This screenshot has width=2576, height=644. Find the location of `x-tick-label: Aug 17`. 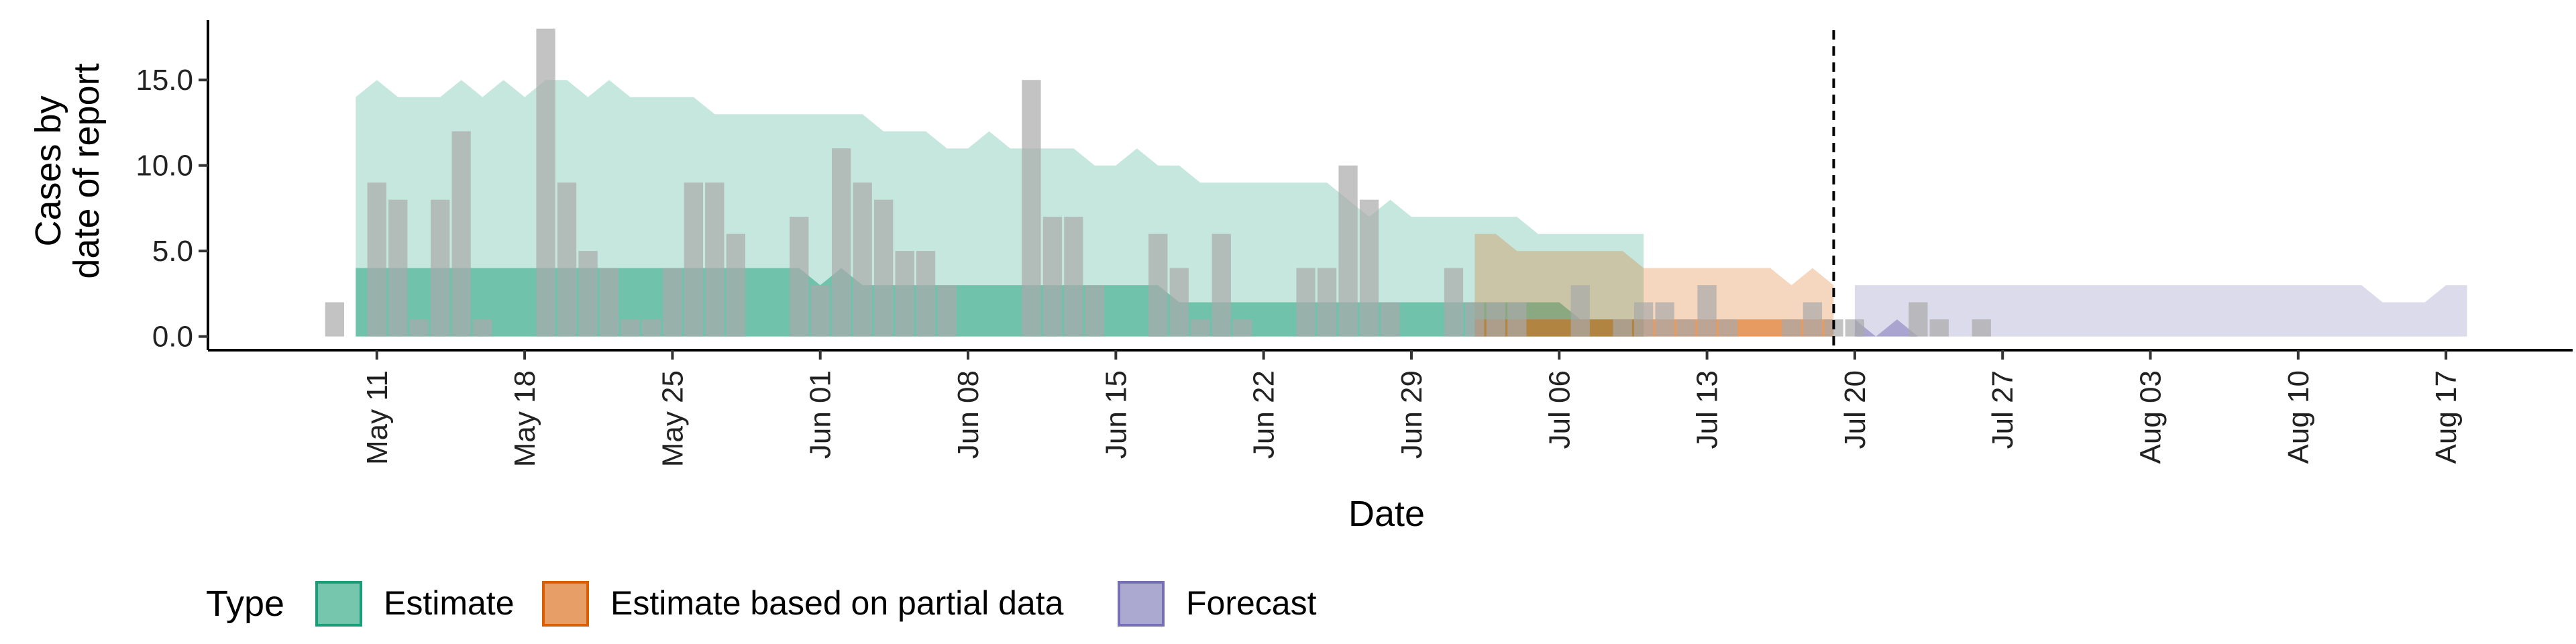

x-tick-label: Aug 17 is located at coordinates (2446, 417).